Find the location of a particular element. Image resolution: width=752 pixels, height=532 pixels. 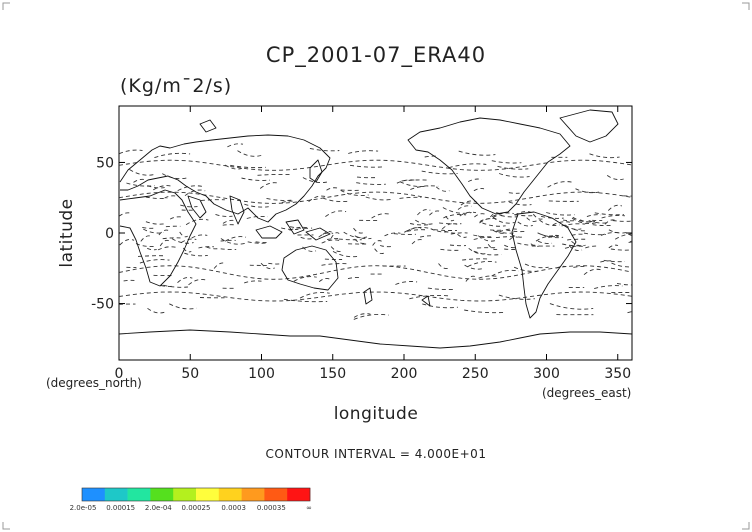

colorbar is located at coordinates (196, 494).